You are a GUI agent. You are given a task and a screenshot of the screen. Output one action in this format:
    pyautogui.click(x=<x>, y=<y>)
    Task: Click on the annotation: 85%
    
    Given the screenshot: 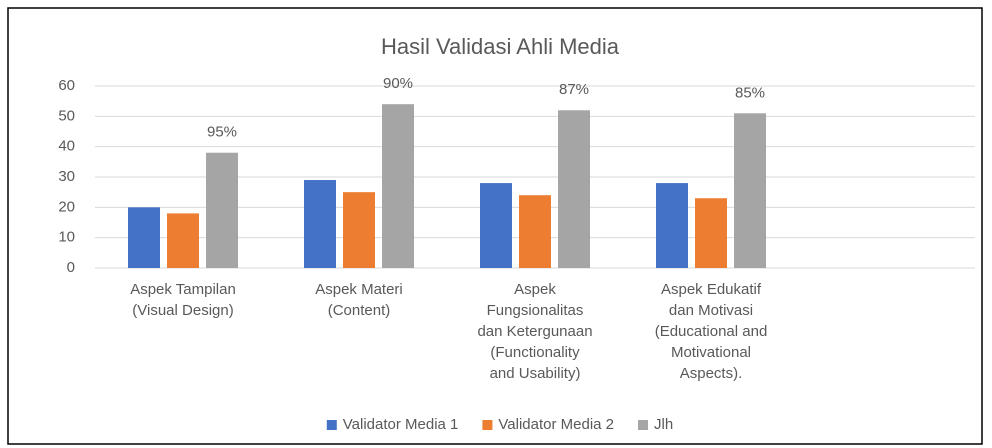 What is the action you would take?
    pyautogui.click(x=750, y=92)
    